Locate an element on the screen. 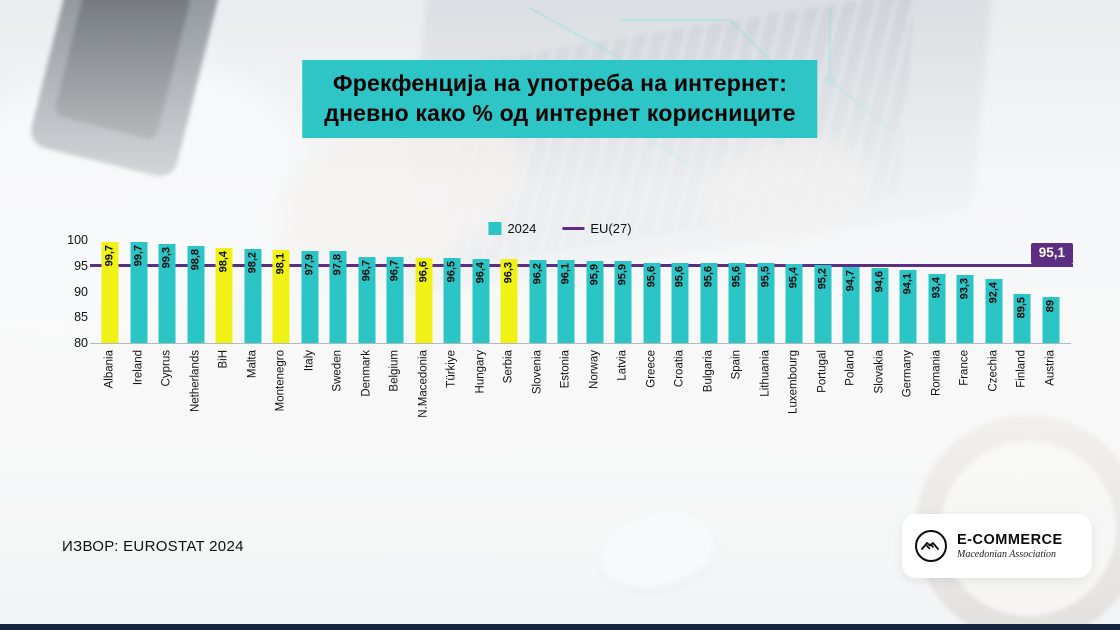  bar-column: 96,4 Hungary is located at coordinates (481, 316).